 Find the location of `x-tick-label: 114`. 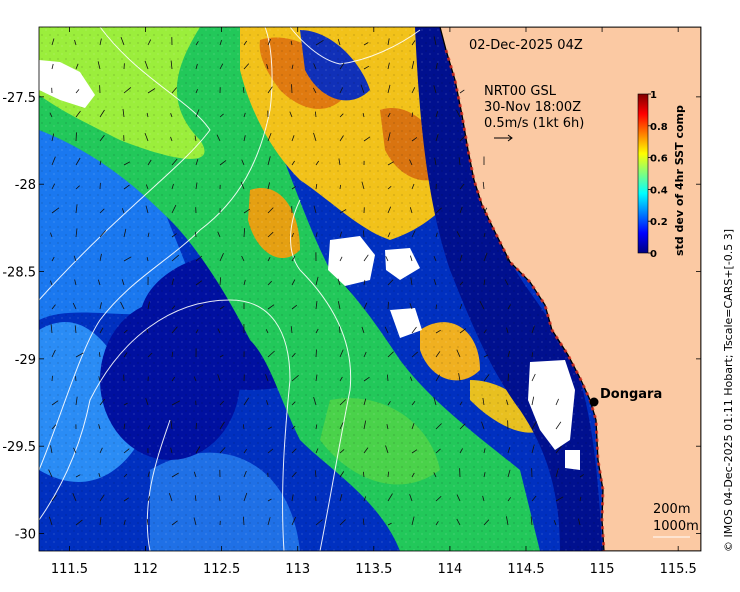

x-tick-label: 114 is located at coordinates (449, 569).